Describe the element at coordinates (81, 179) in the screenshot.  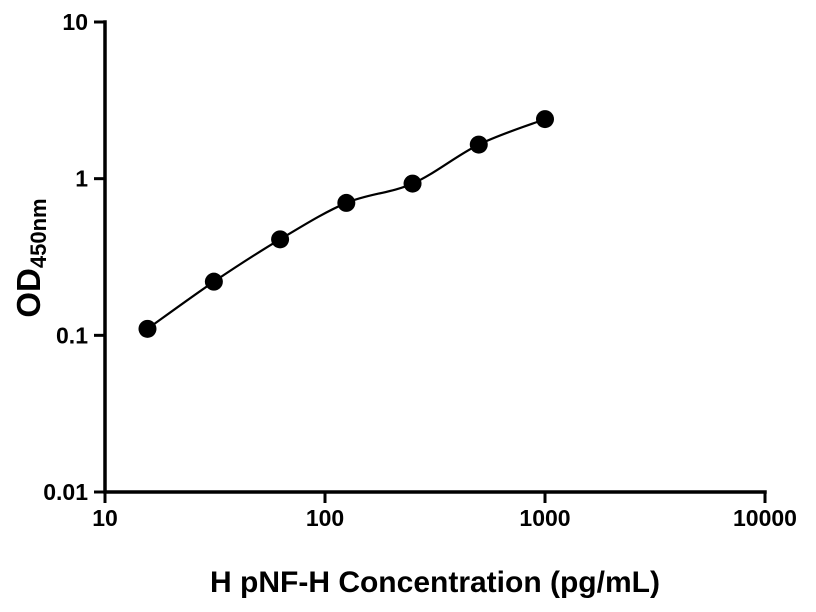
I see `y-tick-label: 1` at that location.